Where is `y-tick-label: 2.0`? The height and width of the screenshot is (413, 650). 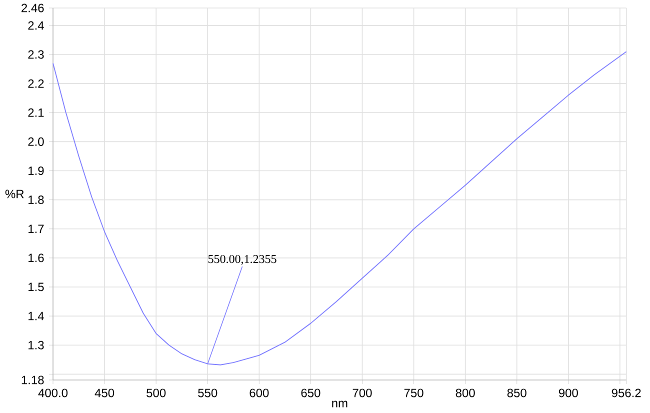 y-tick-label: 2.0 is located at coordinates (36, 141).